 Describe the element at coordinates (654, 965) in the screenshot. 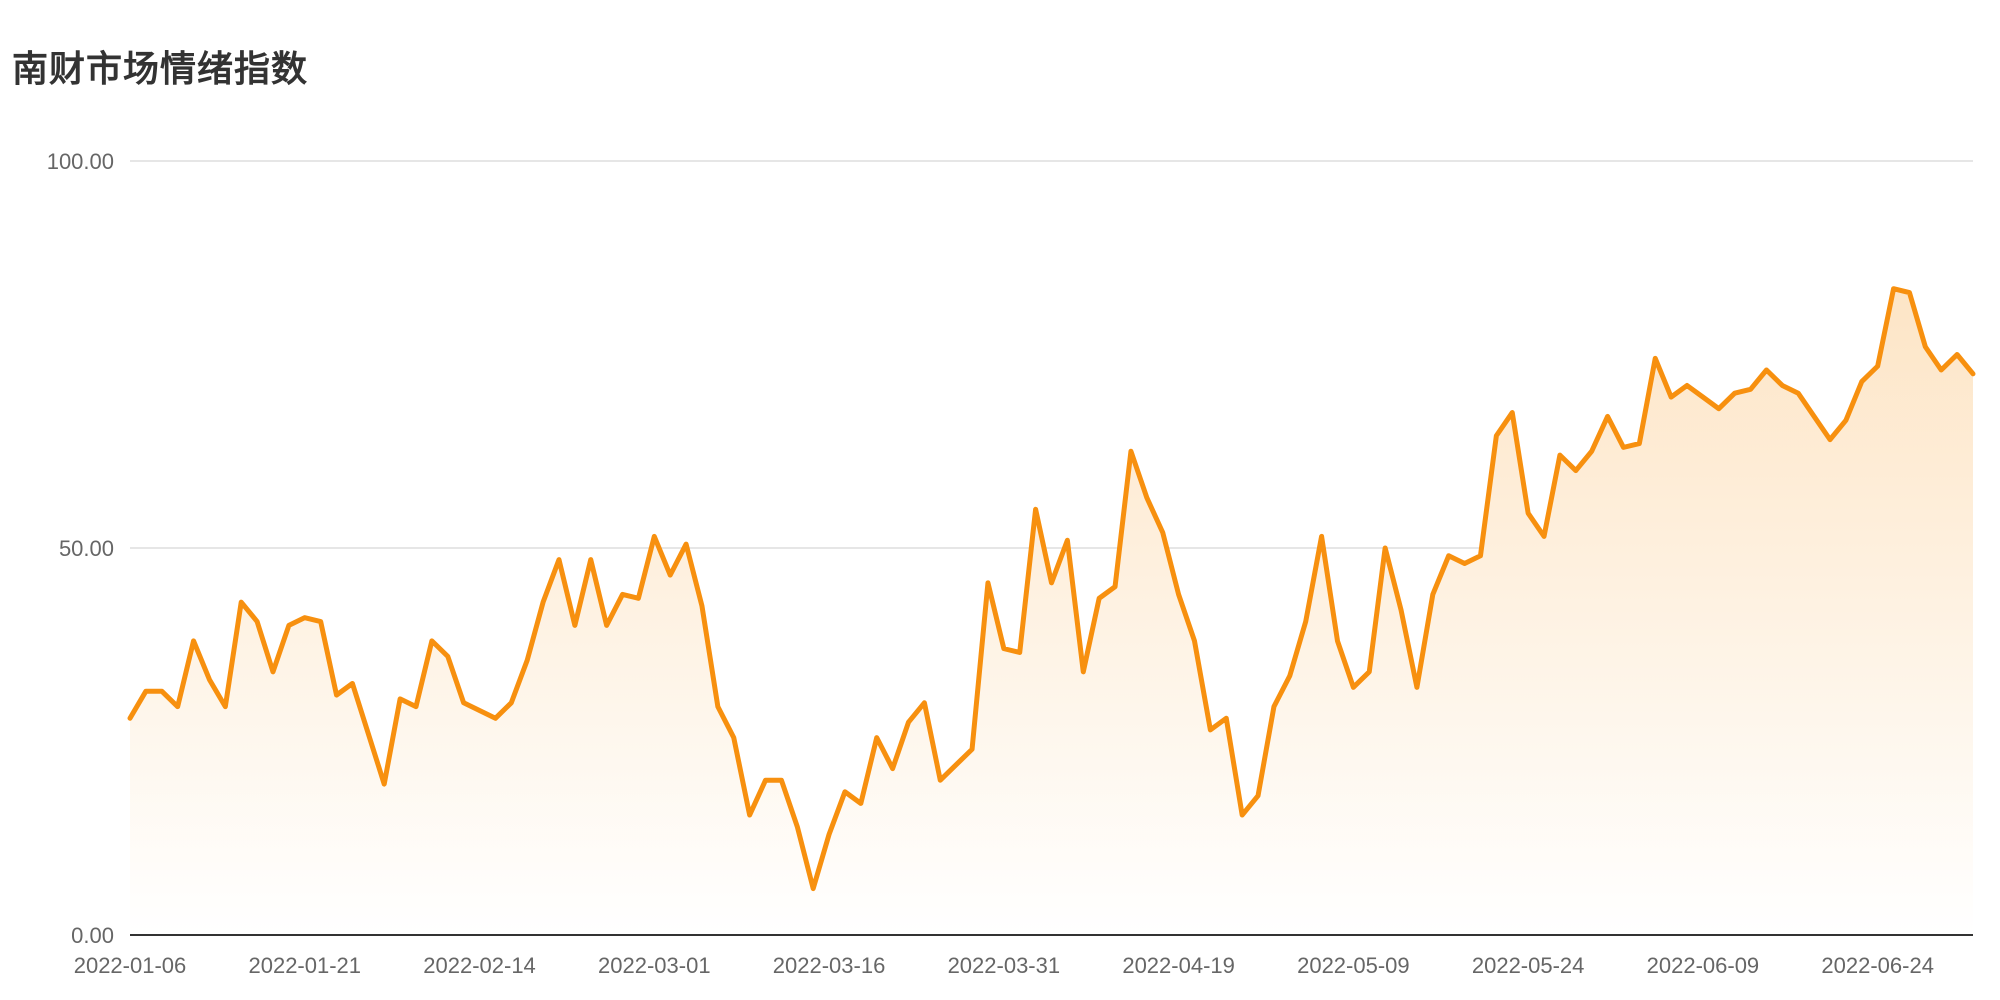

I see `x-tick-label: 2022-03-01` at that location.